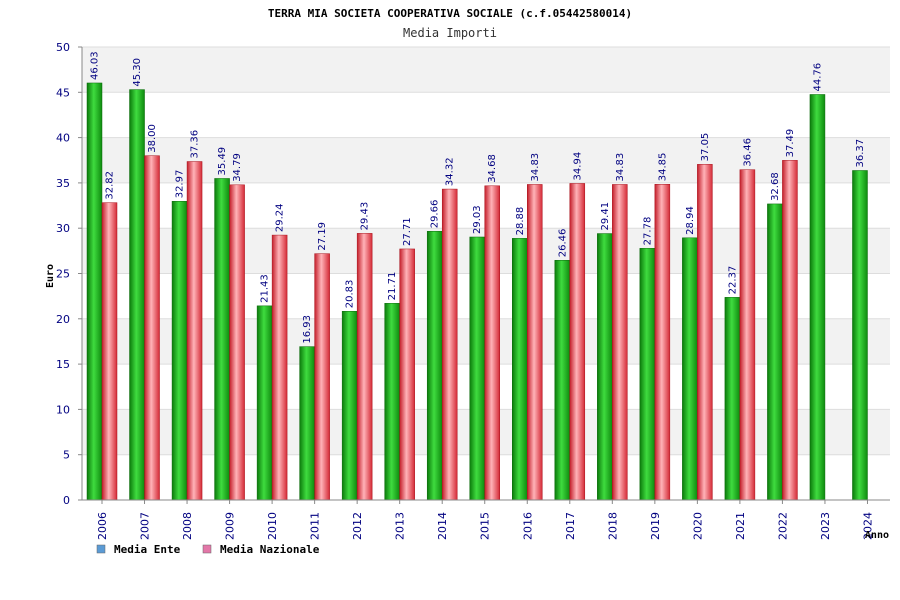 This screenshot has width=900, height=600. What do you see at coordinates (63, 364) in the screenshot?
I see `y-tick-label: 15` at bounding box center [63, 364].